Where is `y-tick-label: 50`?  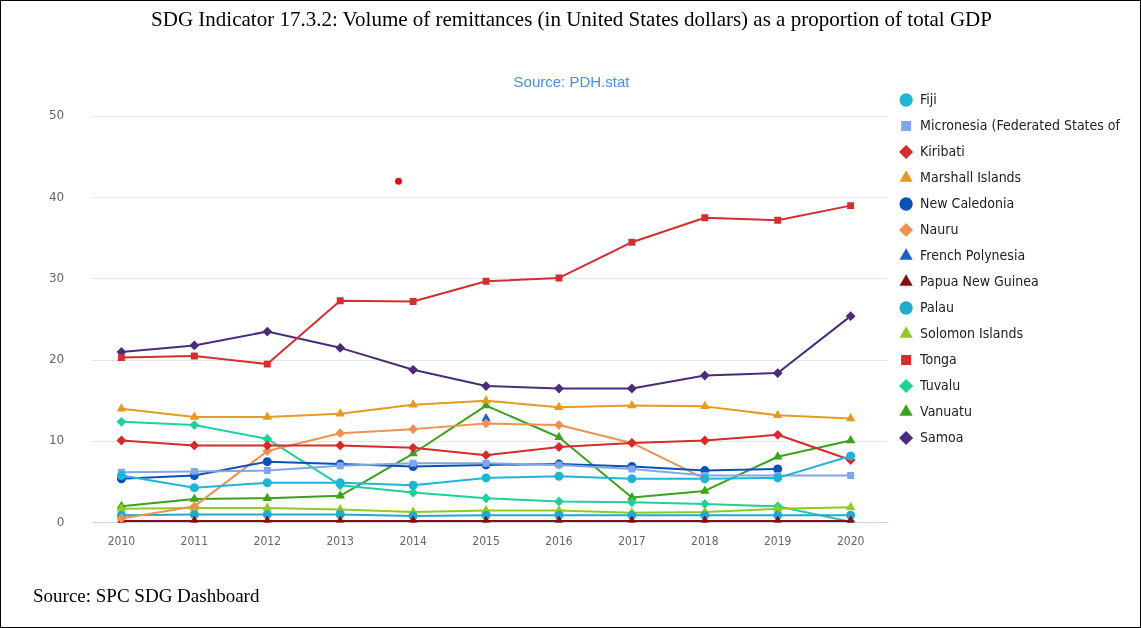
y-tick-label: 50 is located at coordinates (56, 115).